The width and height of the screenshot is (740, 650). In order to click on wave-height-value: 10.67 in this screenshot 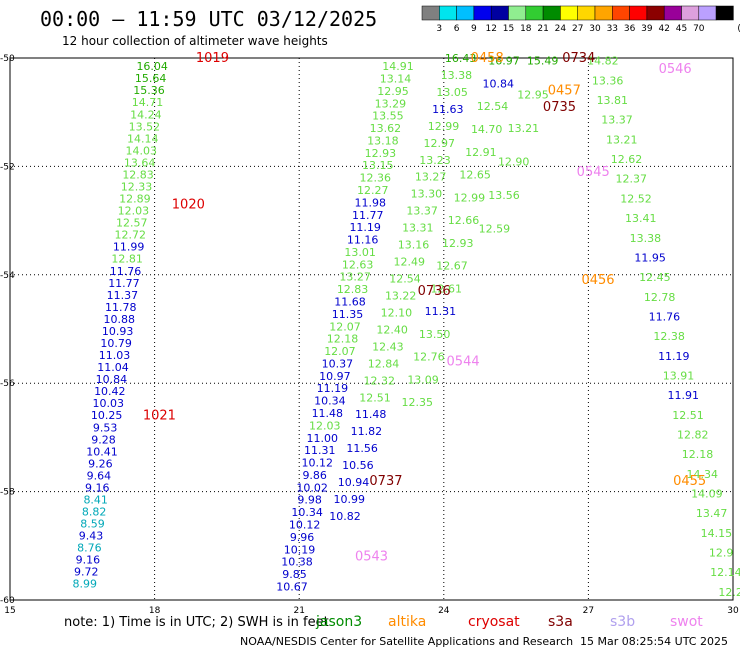, I will do `click(292, 586)`.